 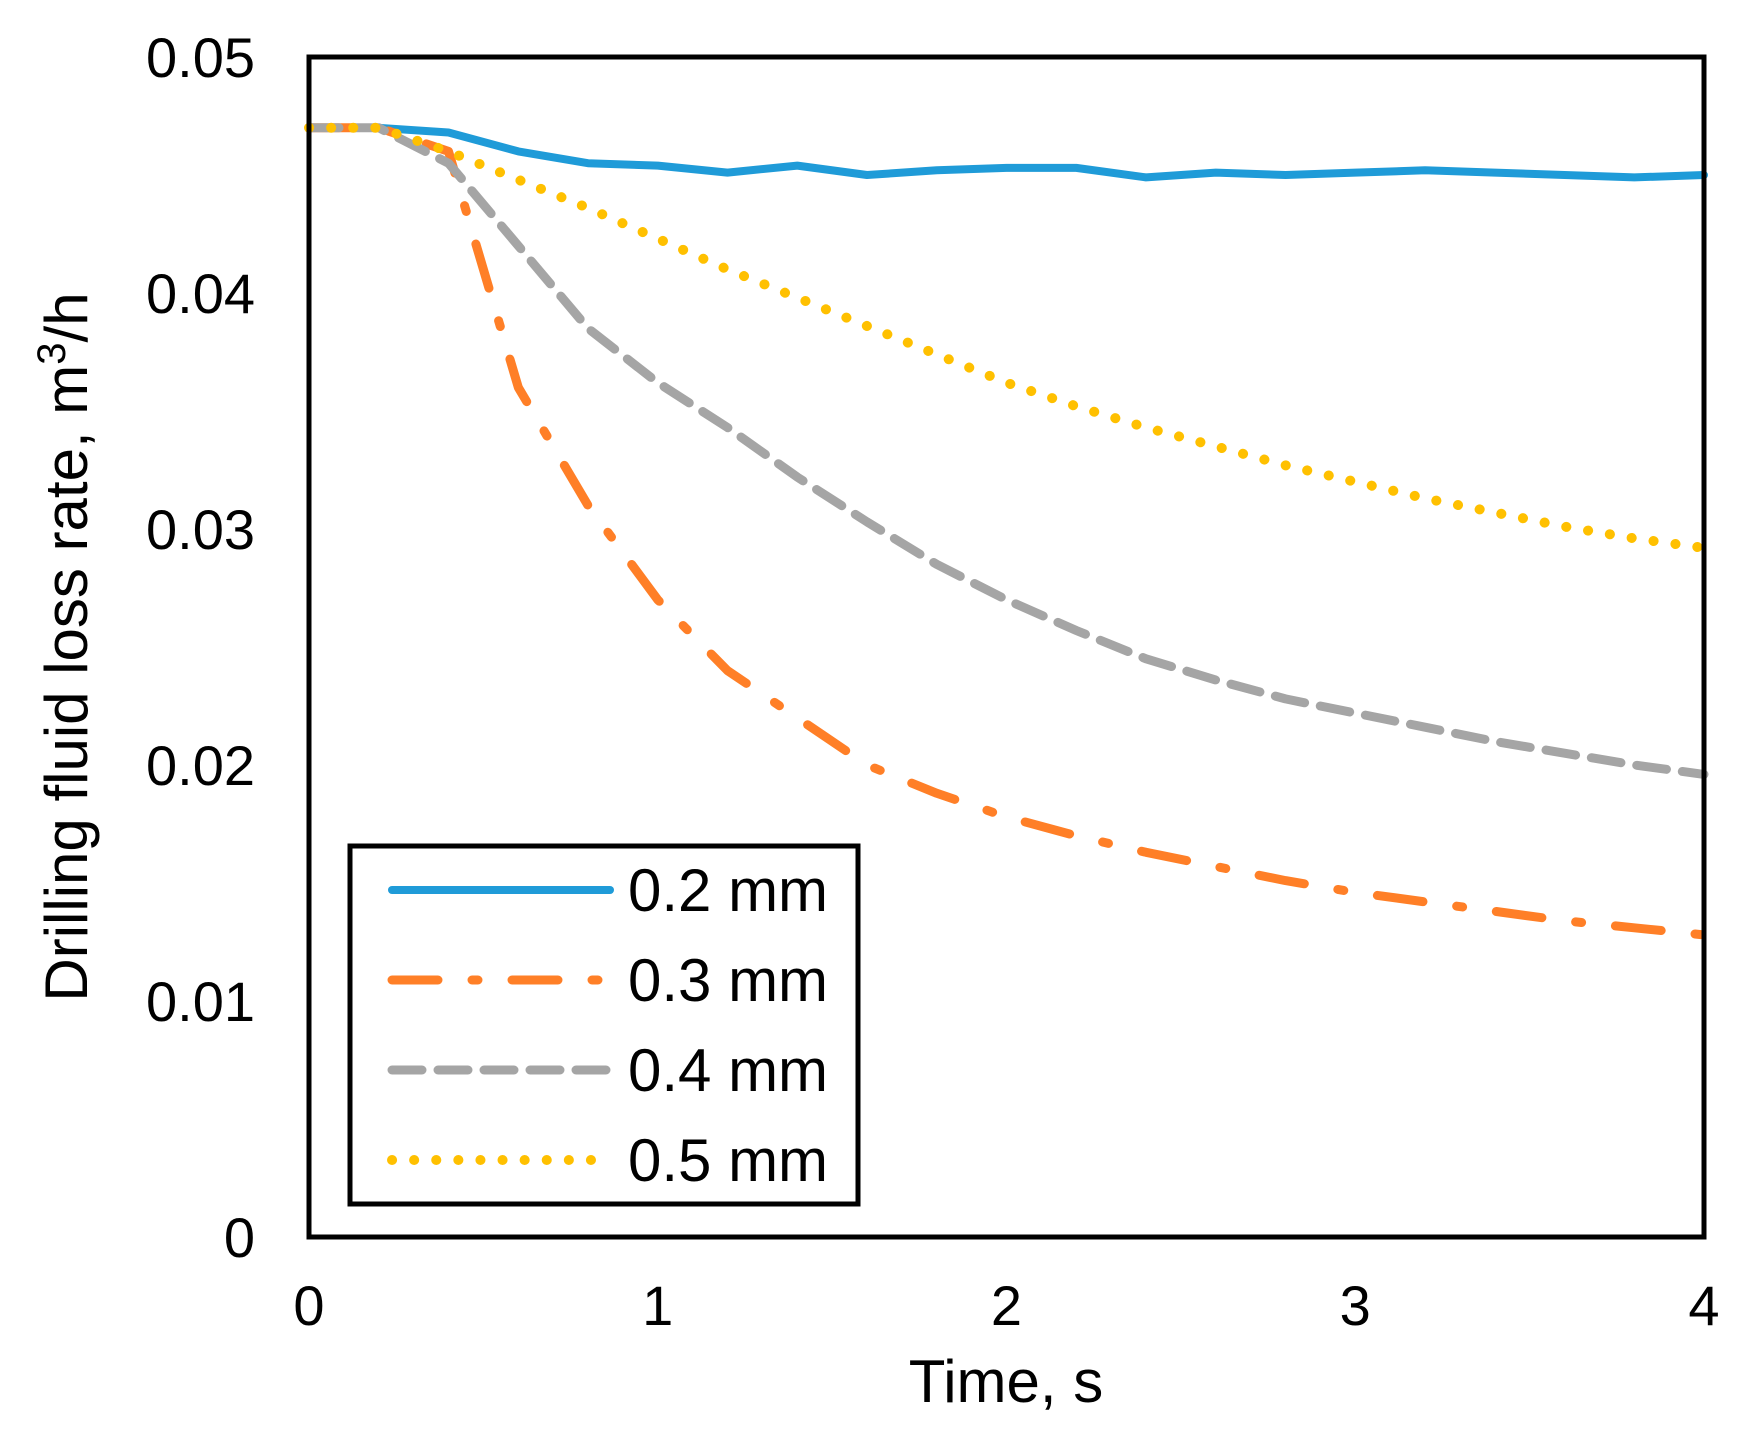 I want to click on legend-label: 0.3 mm, so click(x=728, y=980).